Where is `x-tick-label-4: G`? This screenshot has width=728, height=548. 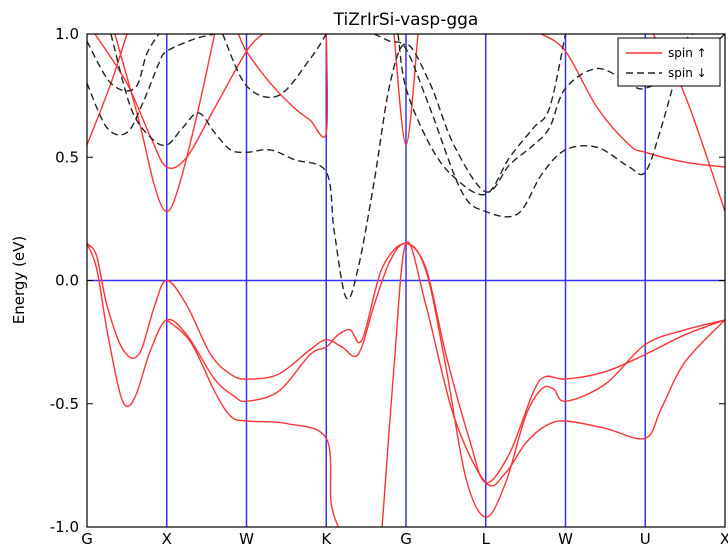
x-tick-label-4: G is located at coordinates (406, 539).